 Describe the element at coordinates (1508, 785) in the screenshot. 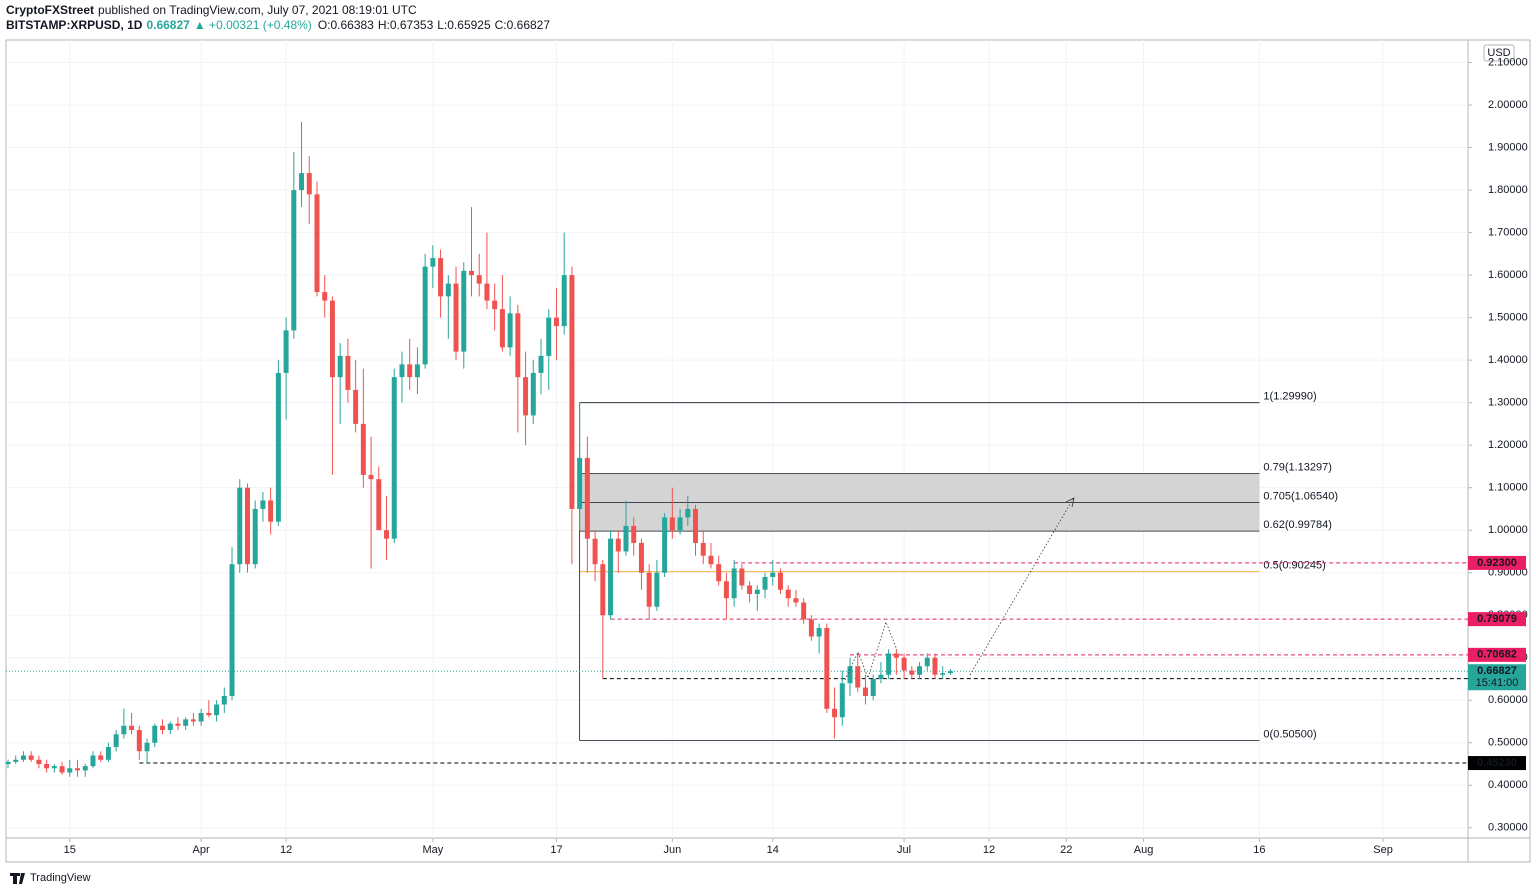

I see `y-tick-label: 0.40000` at that location.